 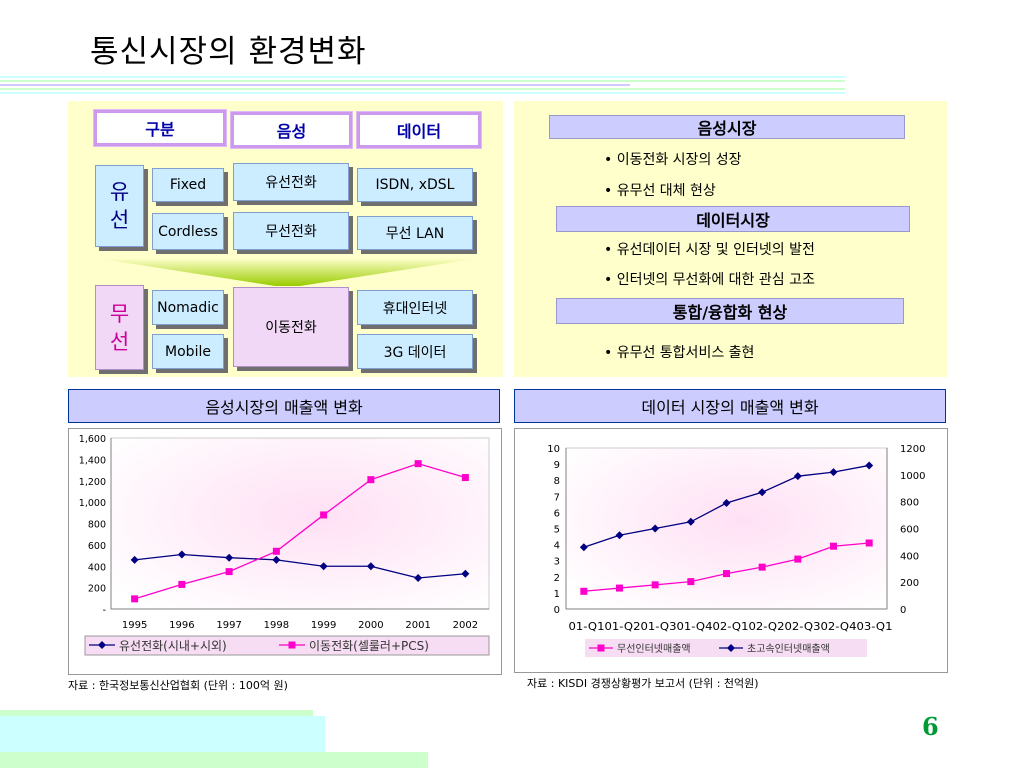 I want to click on chart2-y-right-tick-label: 400, so click(x=909, y=556).